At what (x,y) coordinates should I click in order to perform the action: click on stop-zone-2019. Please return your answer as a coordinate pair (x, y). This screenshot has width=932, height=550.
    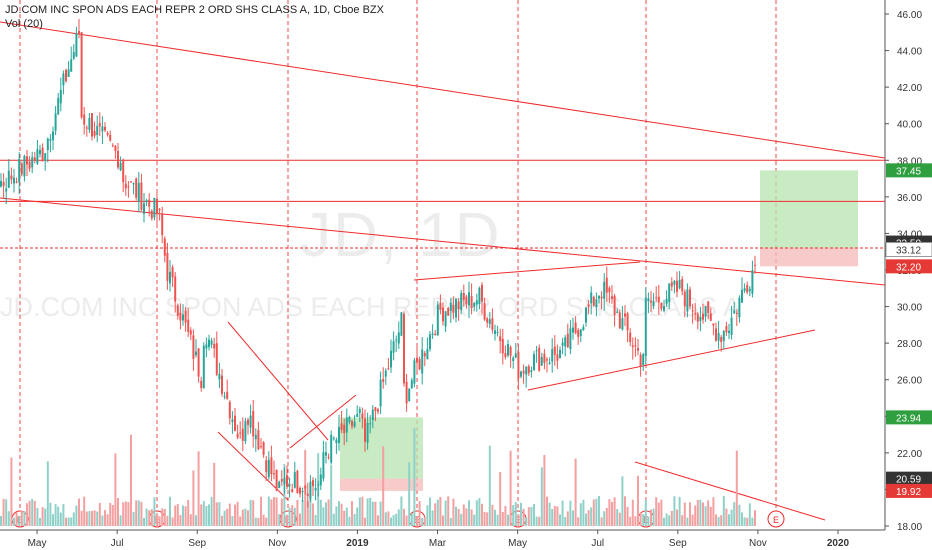
    Looking at the image, I should click on (381, 484).